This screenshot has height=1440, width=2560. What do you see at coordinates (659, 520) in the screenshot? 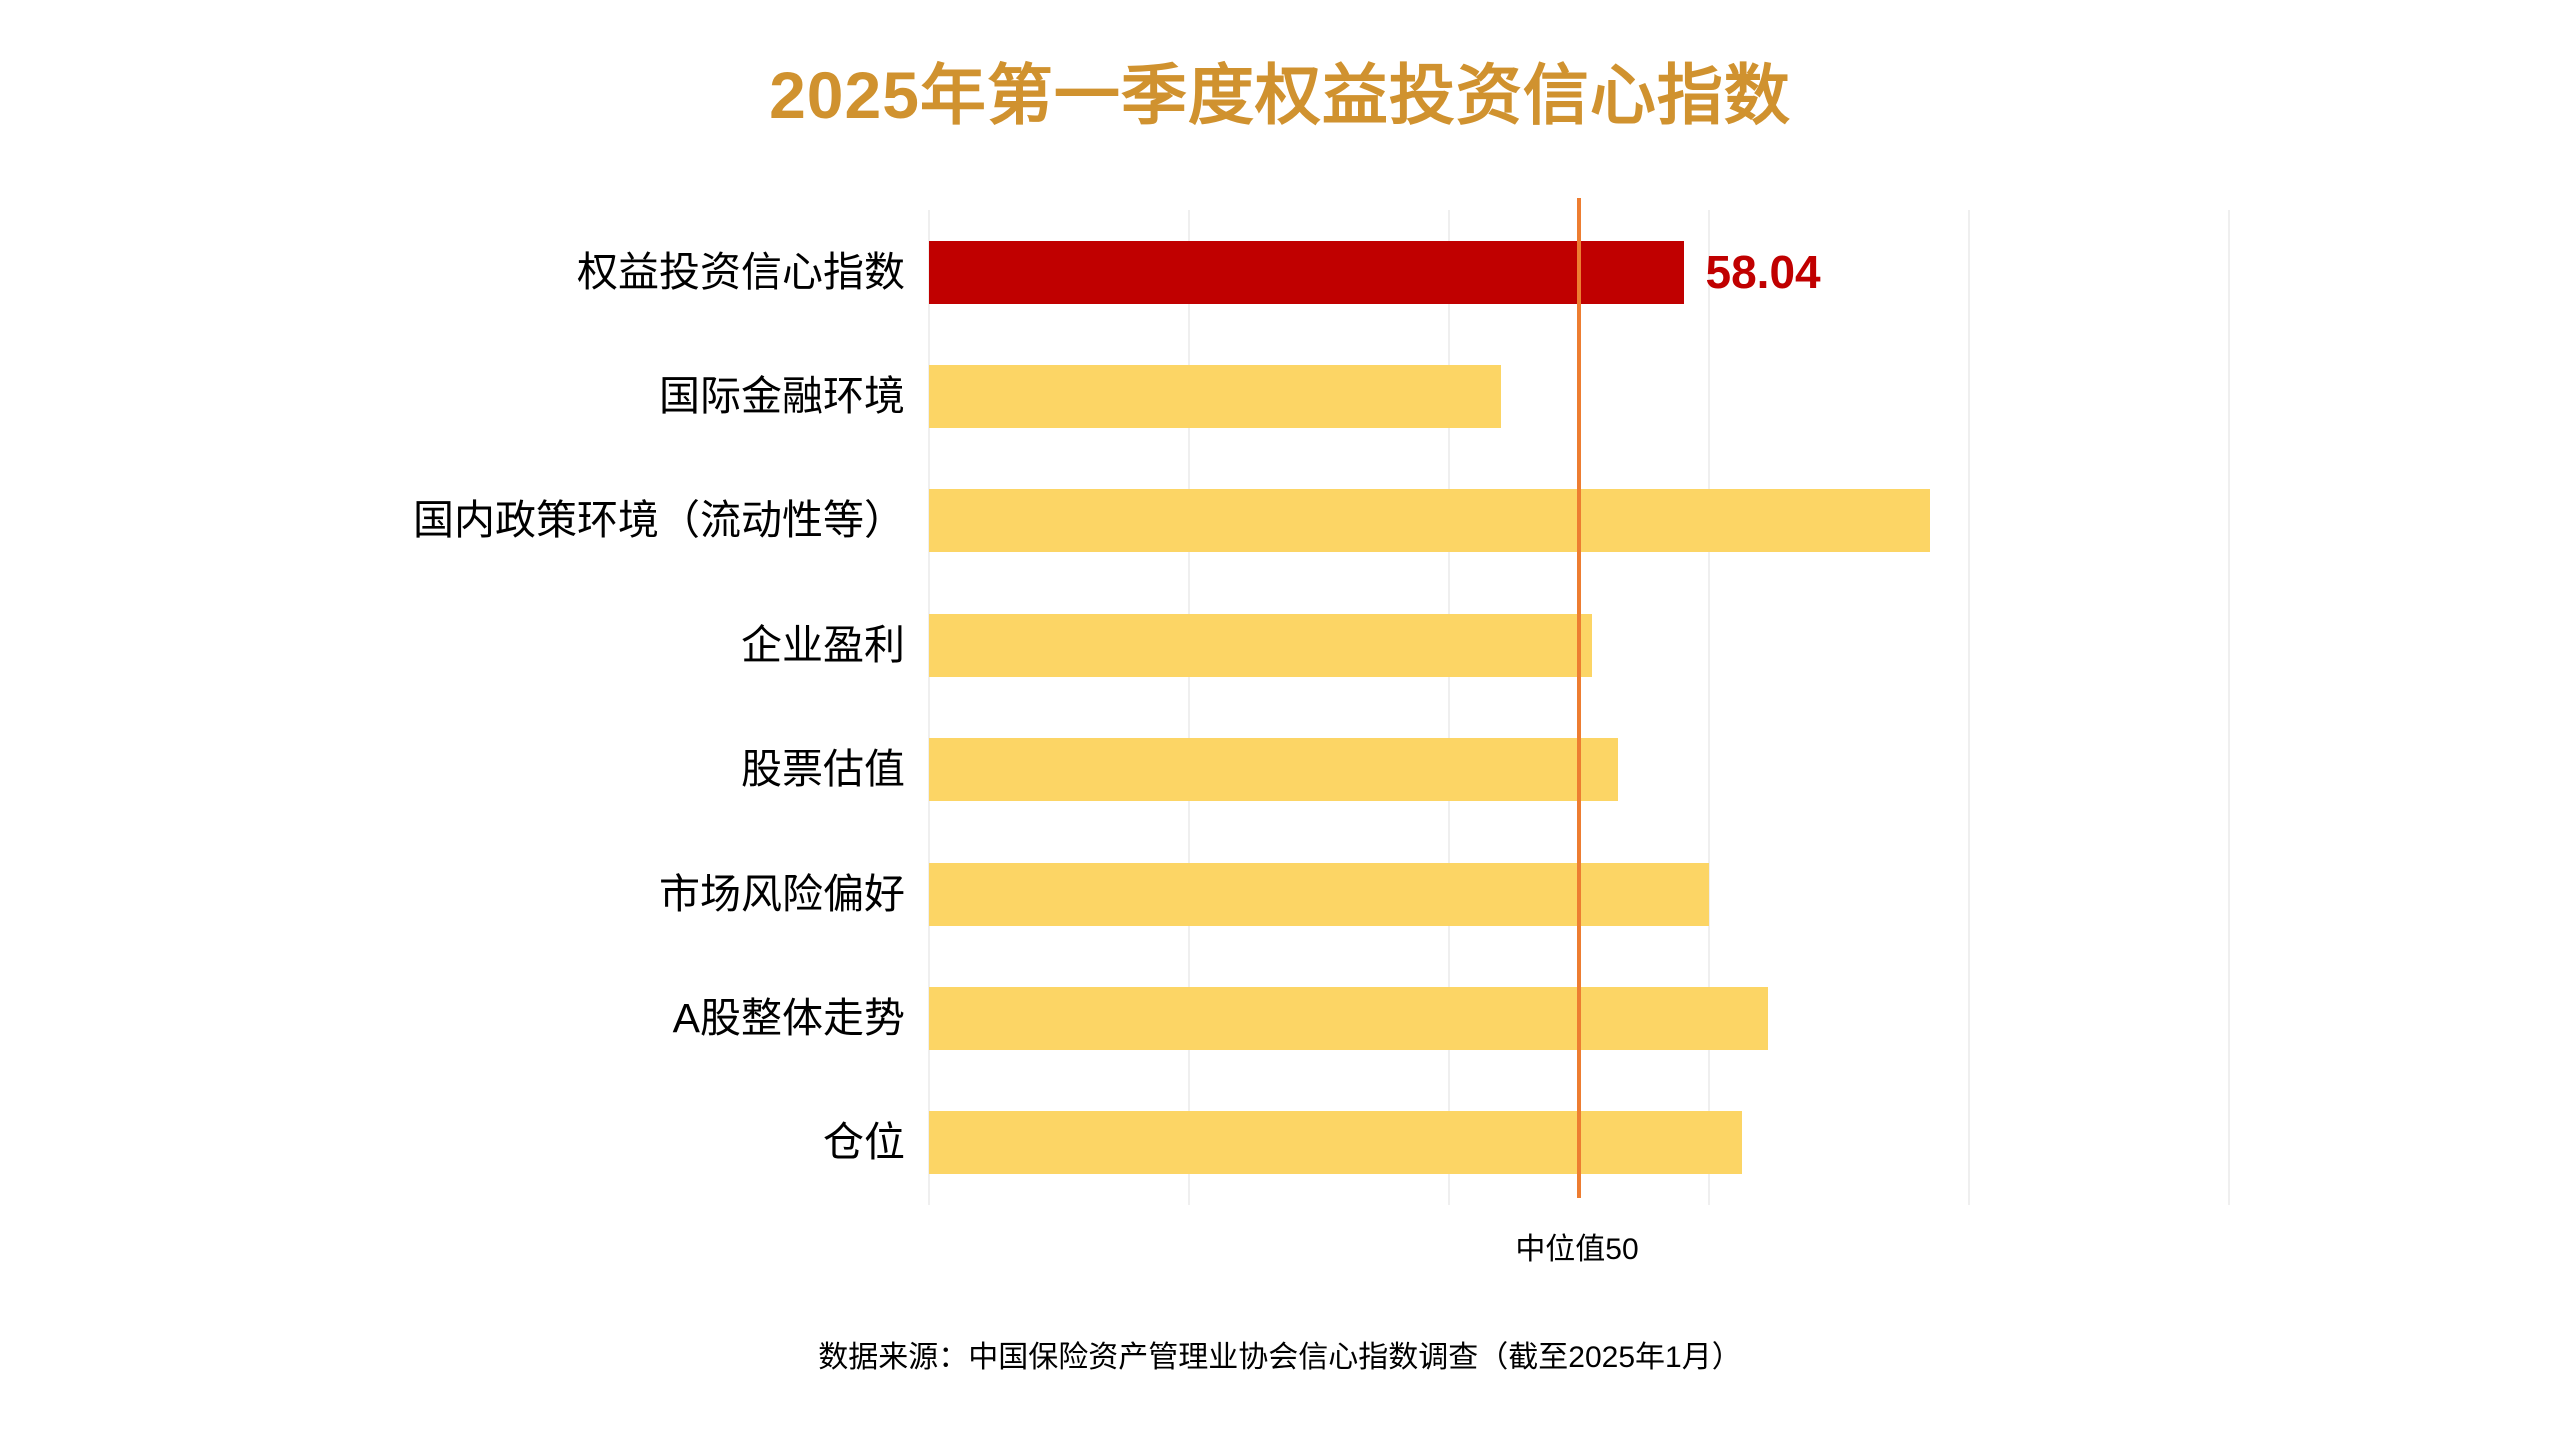
I see `category-label: 国内政策环境（流动性等）` at bounding box center [659, 520].